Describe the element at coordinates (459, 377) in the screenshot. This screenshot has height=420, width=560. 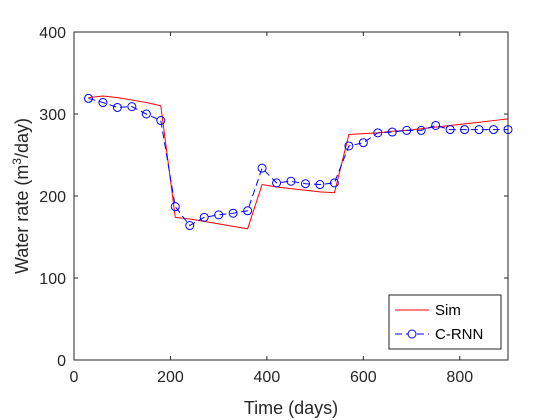
I see `x-tick-label: 800` at that location.